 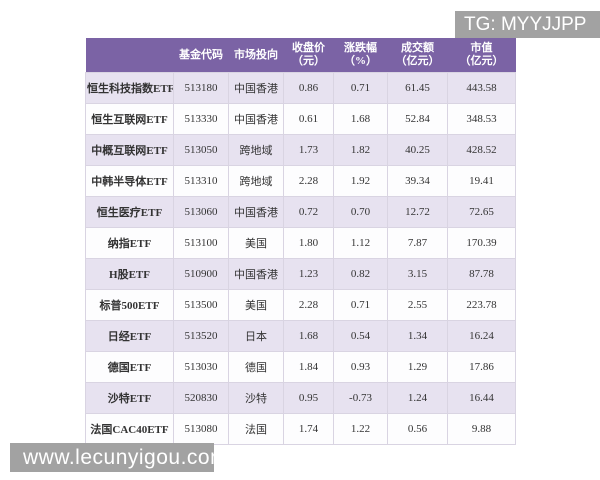 I want to click on table-row: 纳指ETF 513100 美国 1.80 1.12 7.87 170.39, so click(x=300, y=243).